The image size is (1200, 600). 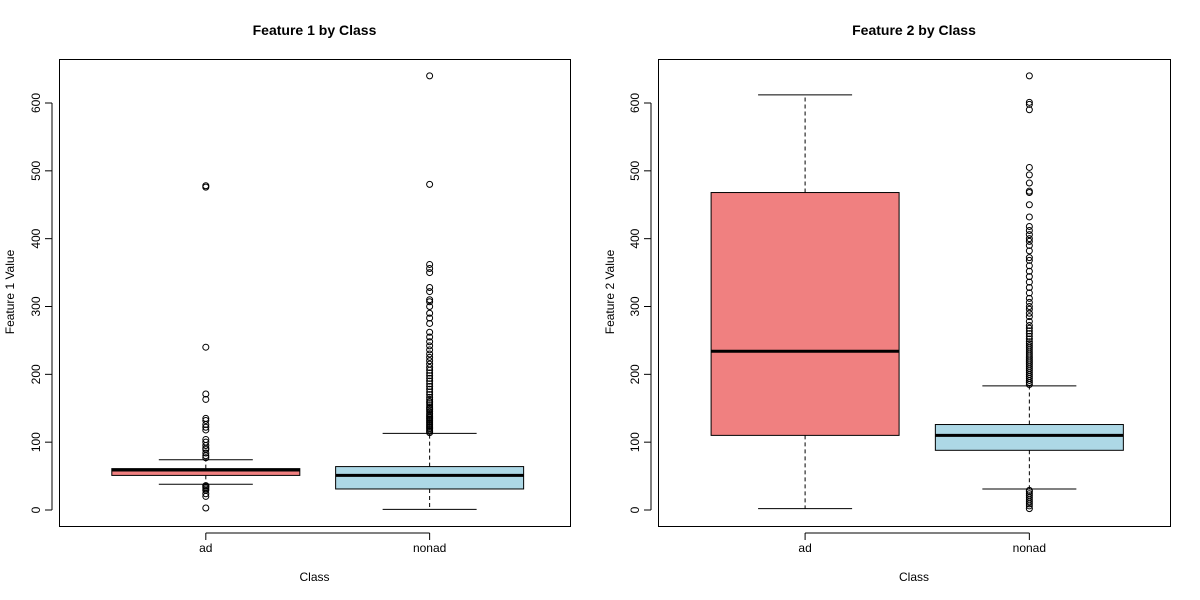 What do you see at coordinates (635, 171) in the screenshot?
I see `y-tick-label: 500` at bounding box center [635, 171].